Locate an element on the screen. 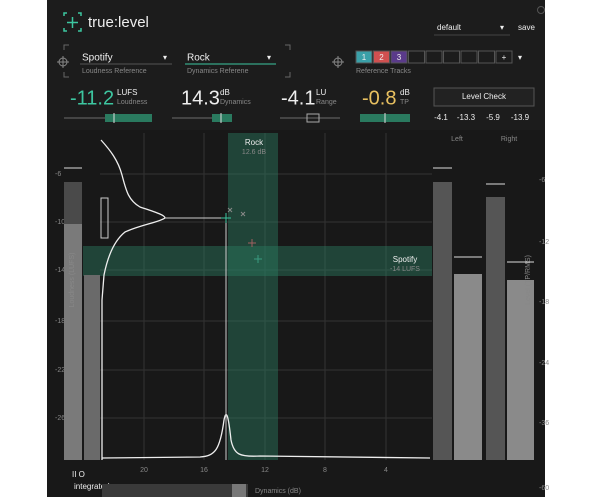 The width and height of the screenshot is (597, 497). mode-label: integrated is located at coordinates (92, 486).